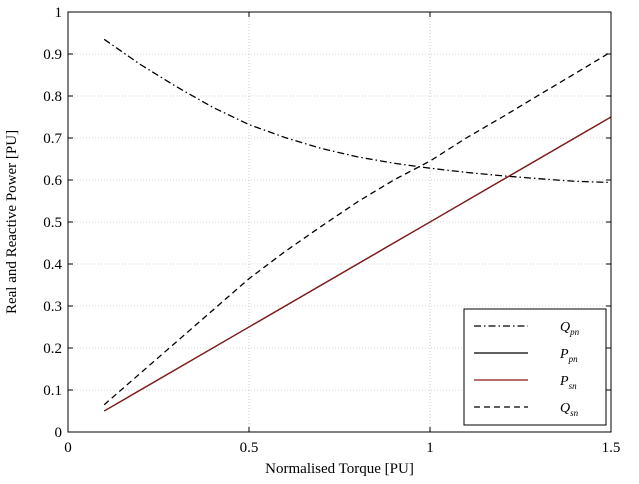  I want to click on y-tick-label: 0.6, so click(52, 181).